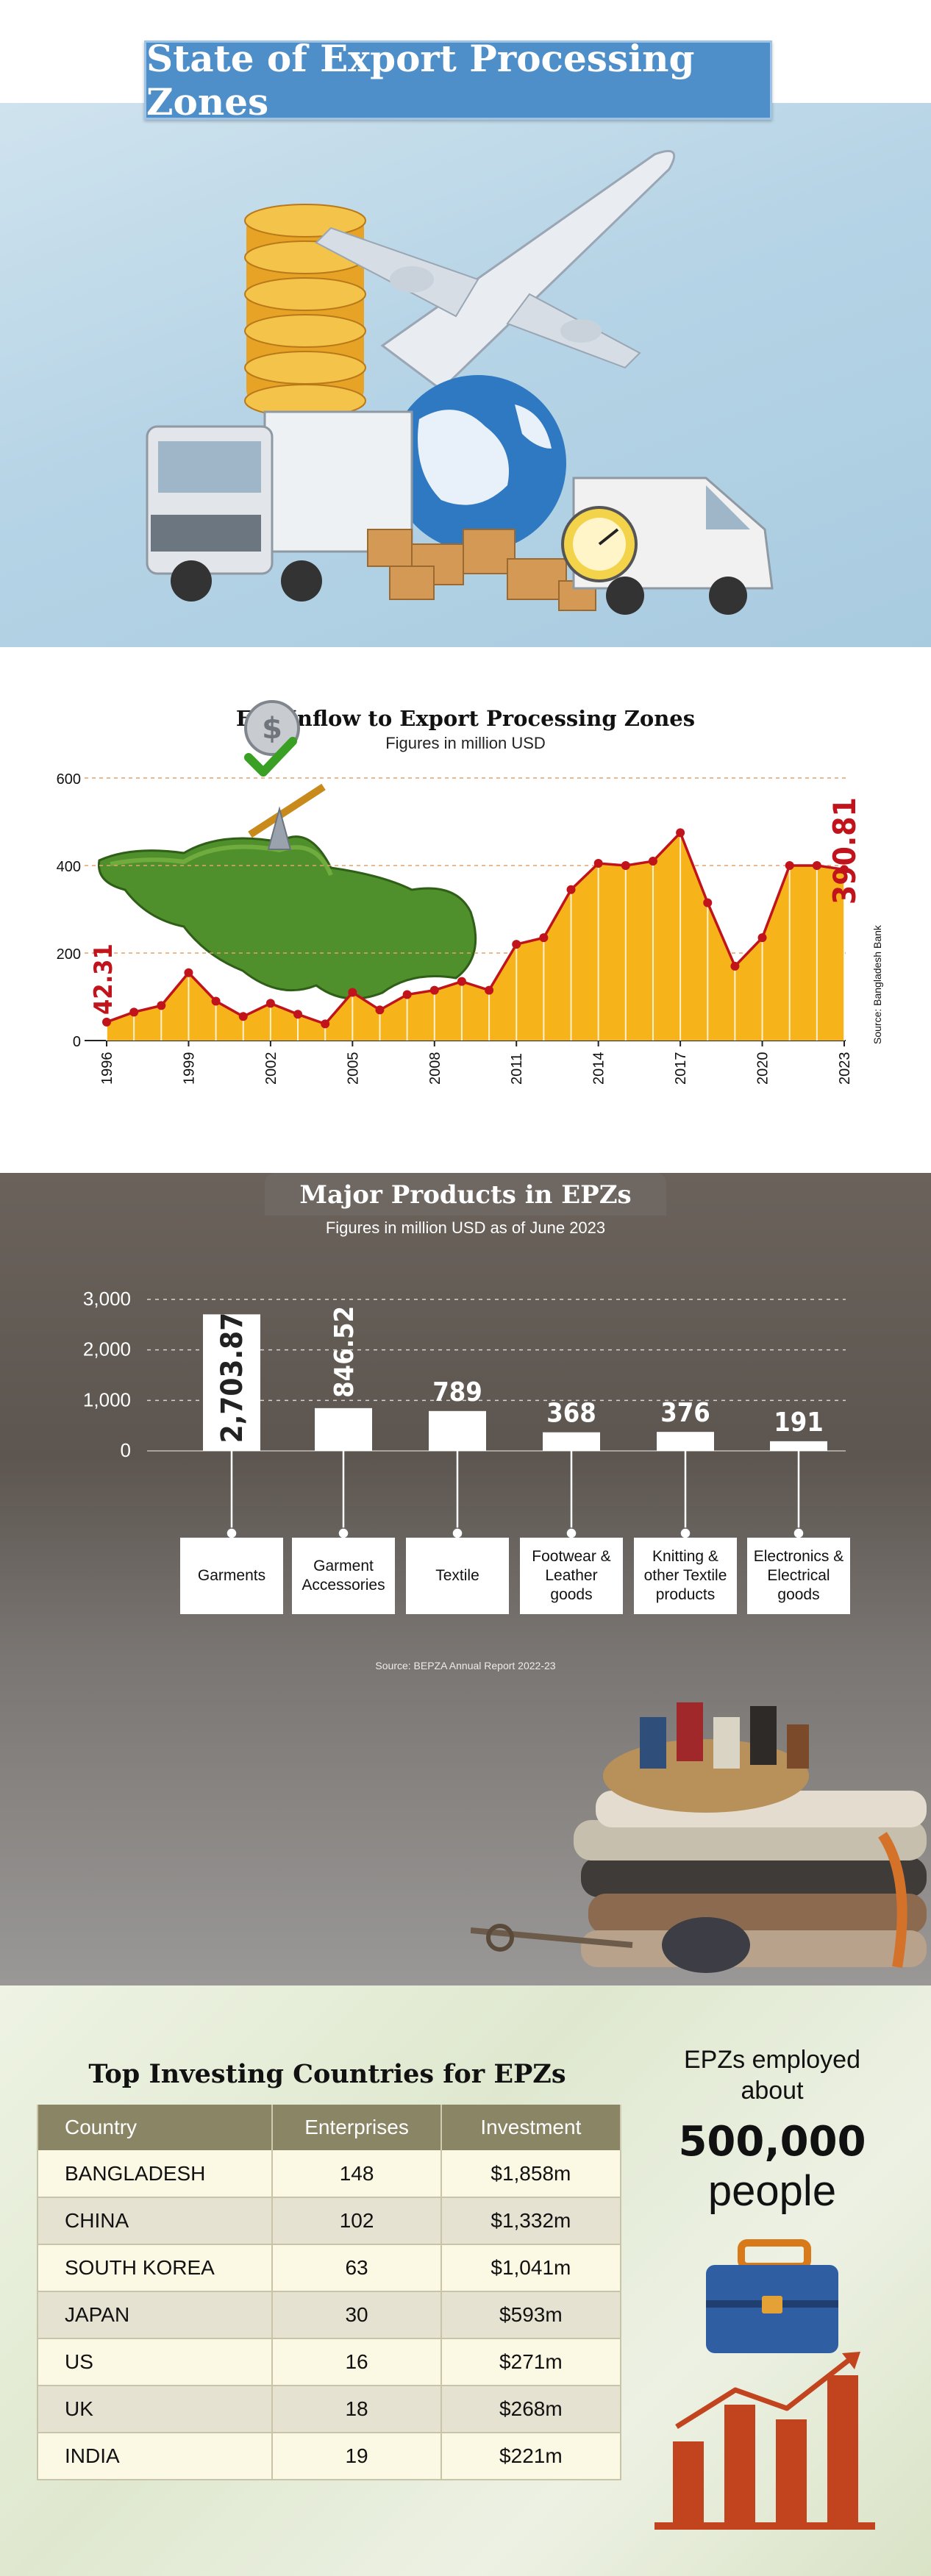 The height and width of the screenshot is (2576, 931). Describe the element at coordinates (772, 2091) in the screenshot. I see `employment-line2: about` at that location.